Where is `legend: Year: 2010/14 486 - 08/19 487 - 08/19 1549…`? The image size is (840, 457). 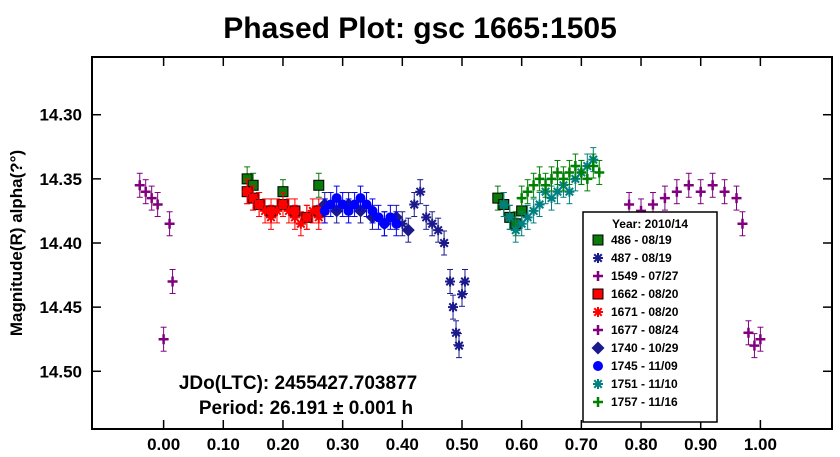 legend: Year: 2010/14 486 - 08/19 487 - 08/19 1549… is located at coordinates (650, 317).